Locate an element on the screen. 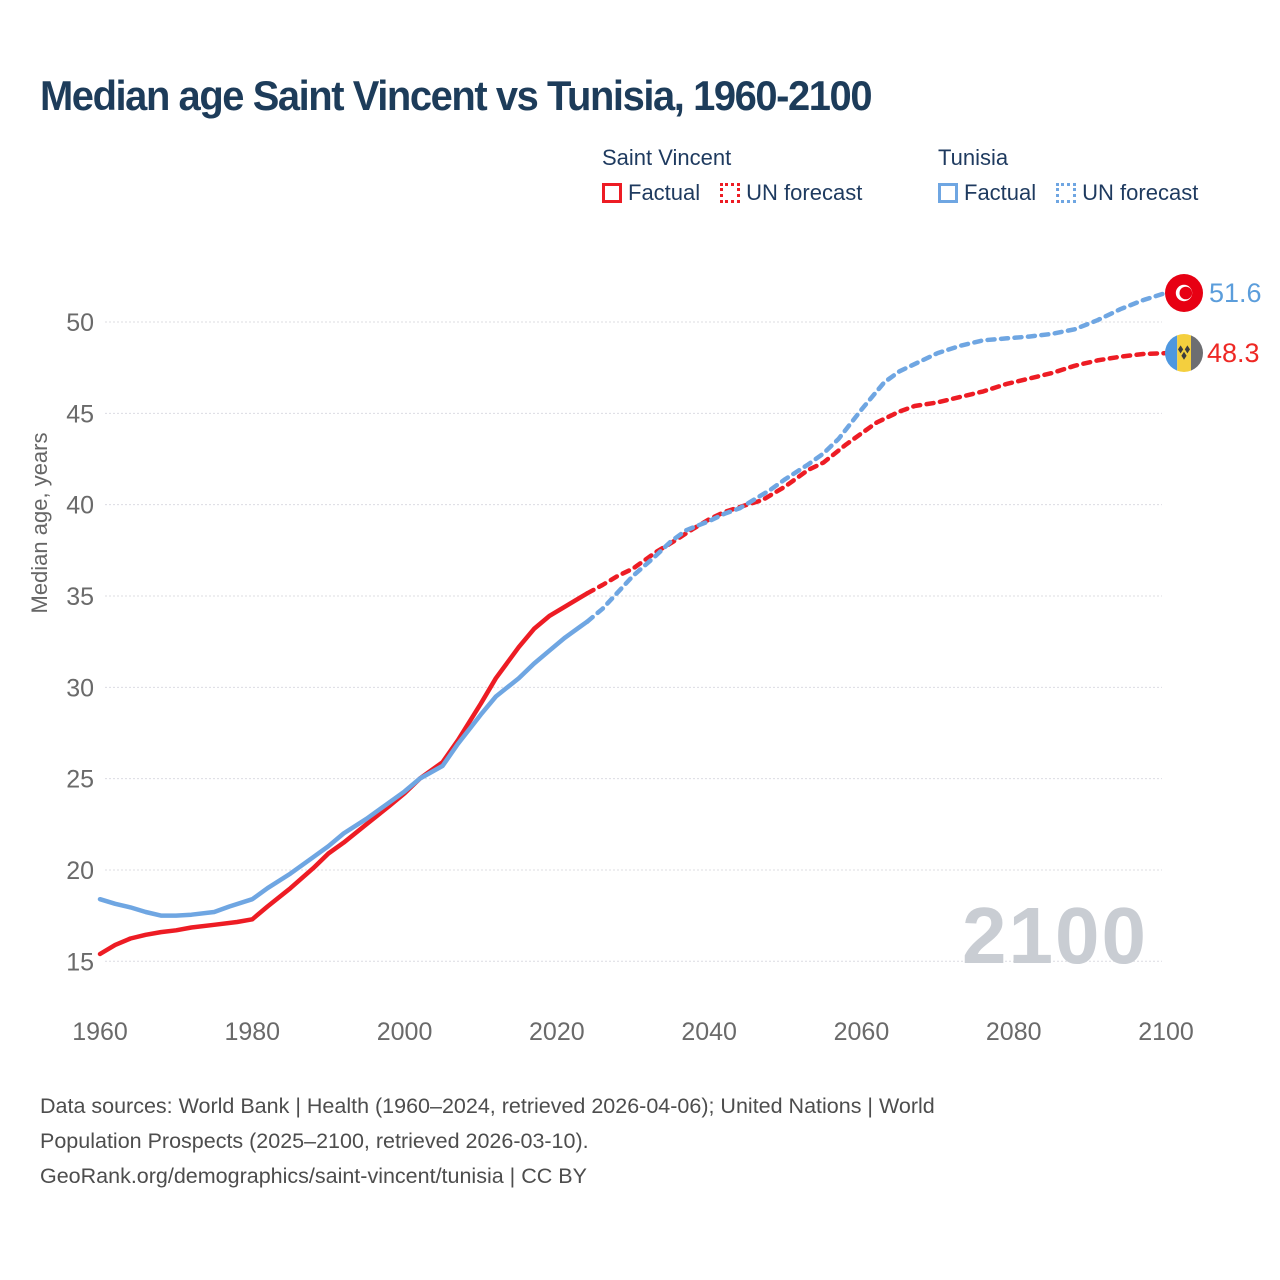 The image size is (1280, 1280). x-tick-label: 2000 is located at coordinates (405, 1032).